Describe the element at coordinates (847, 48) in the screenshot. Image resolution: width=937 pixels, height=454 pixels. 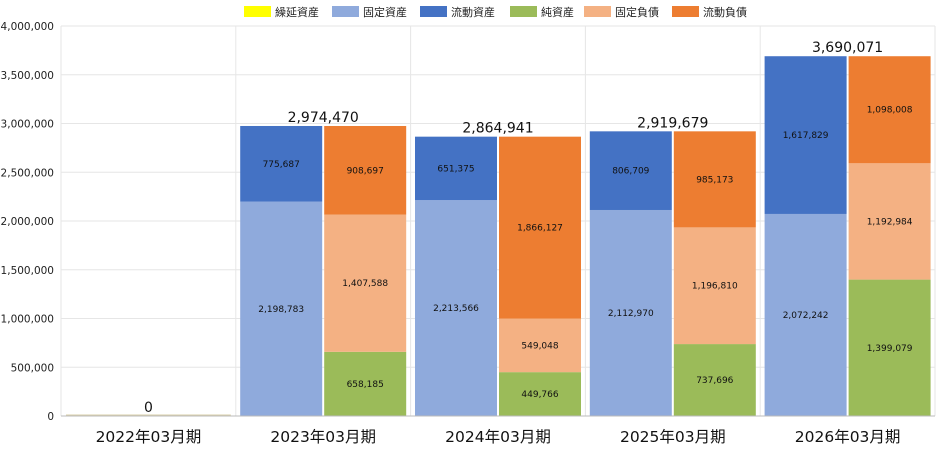
I see `bar-total-label: 3,690,071` at that location.